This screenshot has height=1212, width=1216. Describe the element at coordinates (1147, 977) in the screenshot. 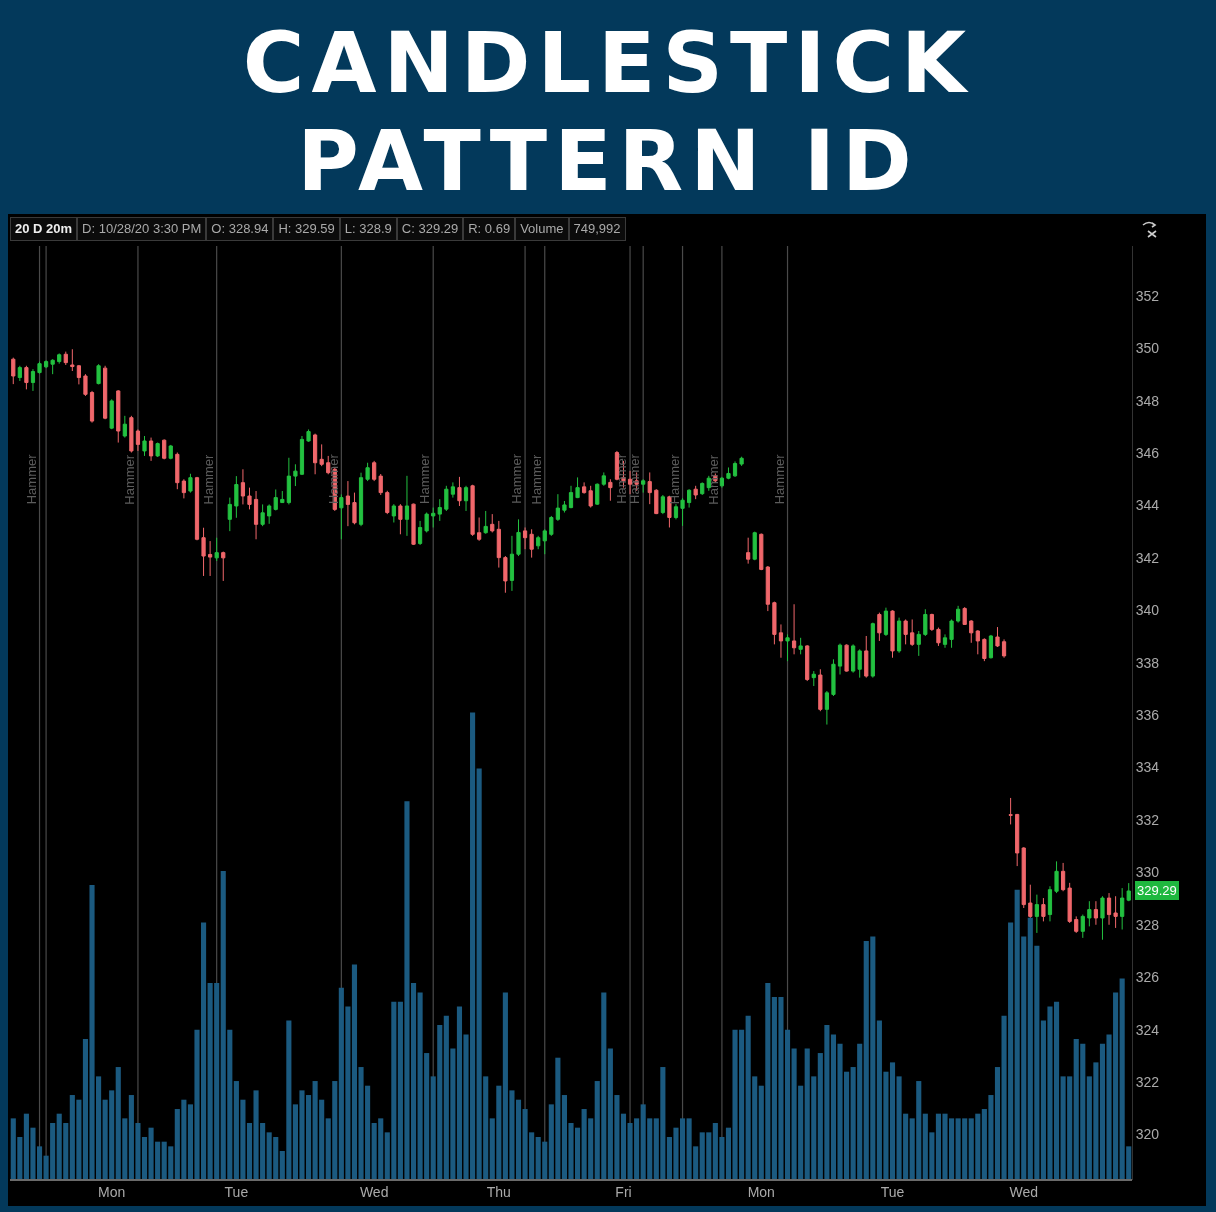

I see `y-tick-label: 326` at that location.